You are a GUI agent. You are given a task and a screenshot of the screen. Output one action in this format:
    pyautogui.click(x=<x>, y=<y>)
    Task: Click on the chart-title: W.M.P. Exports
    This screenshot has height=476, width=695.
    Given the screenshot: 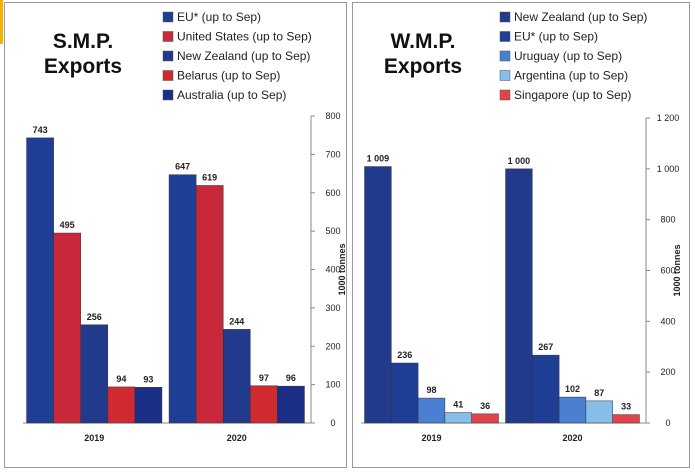 What is the action you would take?
    pyautogui.click(x=423, y=54)
    